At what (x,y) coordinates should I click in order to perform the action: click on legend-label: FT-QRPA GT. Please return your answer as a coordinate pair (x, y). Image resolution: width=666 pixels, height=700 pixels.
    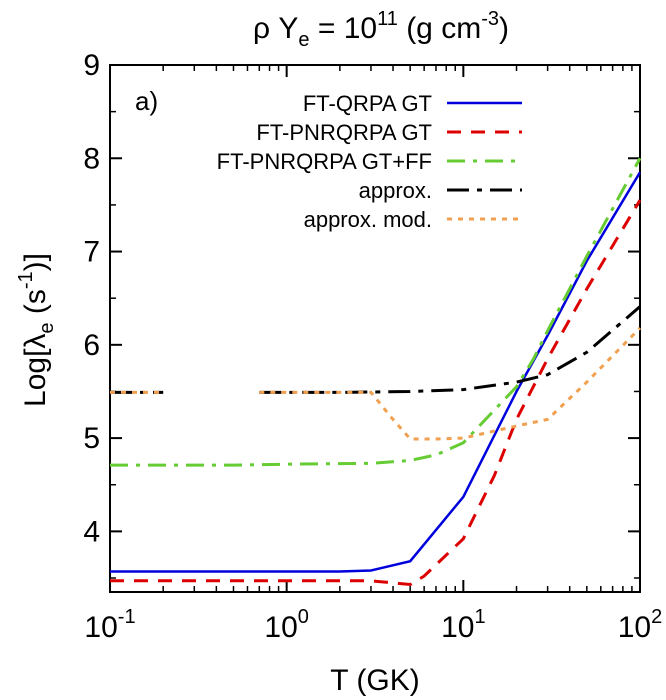
    Looking at the image, I should click on (367, 103).